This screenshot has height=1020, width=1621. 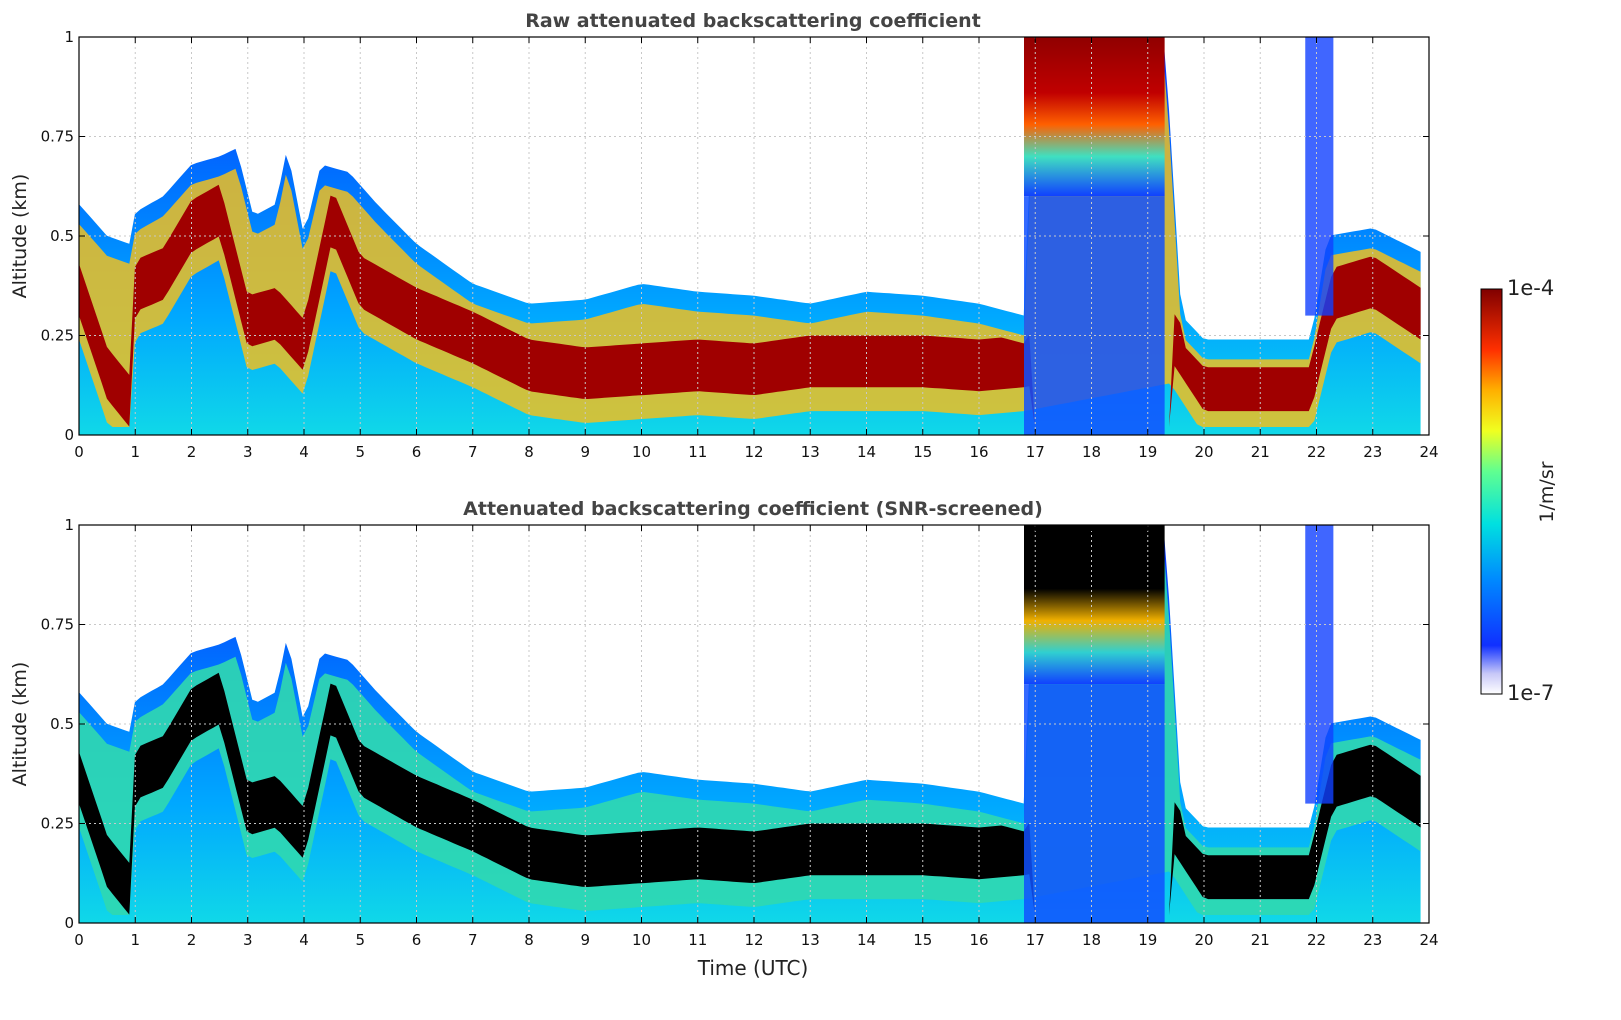 I want to click on colorbar: 1e-4 1e-7 1/m/sr, so click(x=1519, y=490).